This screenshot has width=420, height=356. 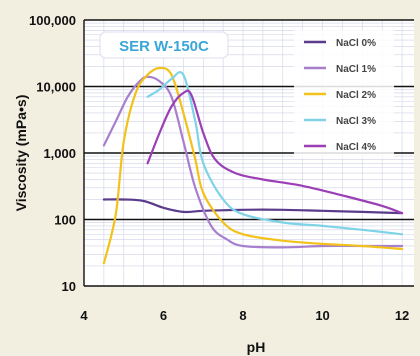 I want to click on y-tick-label: 100,000, so click(x=52, y=20).